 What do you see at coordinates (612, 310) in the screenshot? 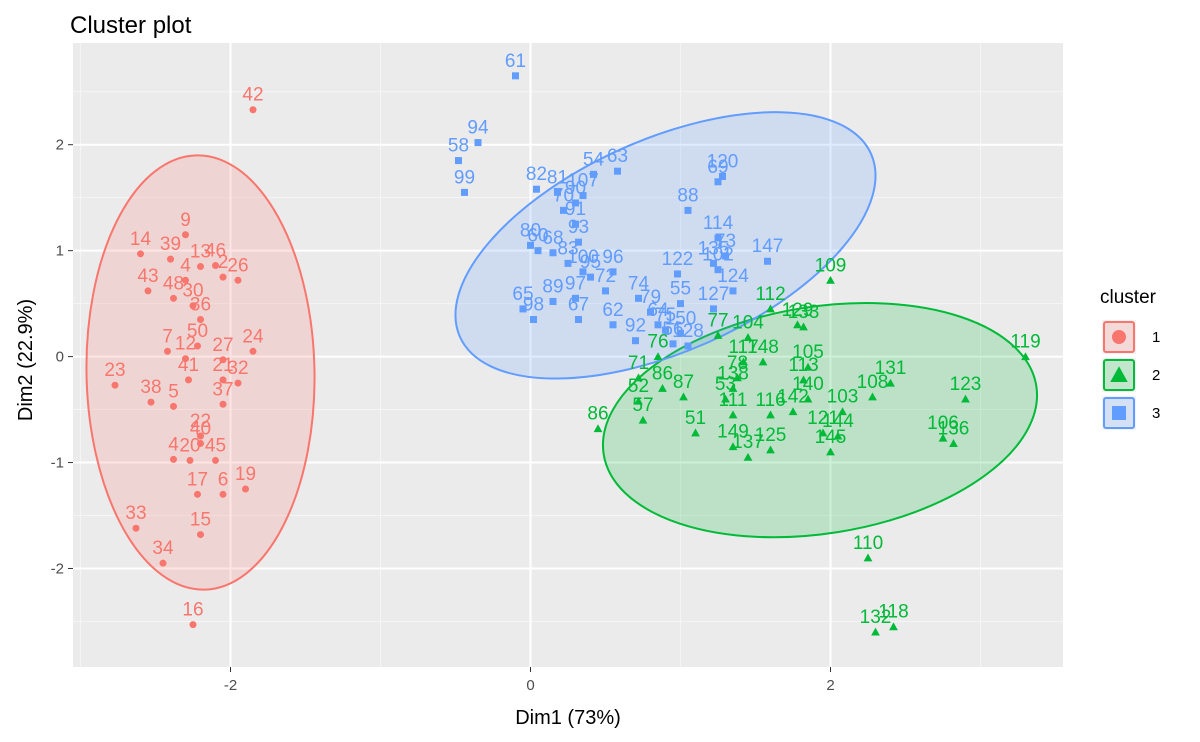
I see `point-label: 62` at bounding box center [612, 310].